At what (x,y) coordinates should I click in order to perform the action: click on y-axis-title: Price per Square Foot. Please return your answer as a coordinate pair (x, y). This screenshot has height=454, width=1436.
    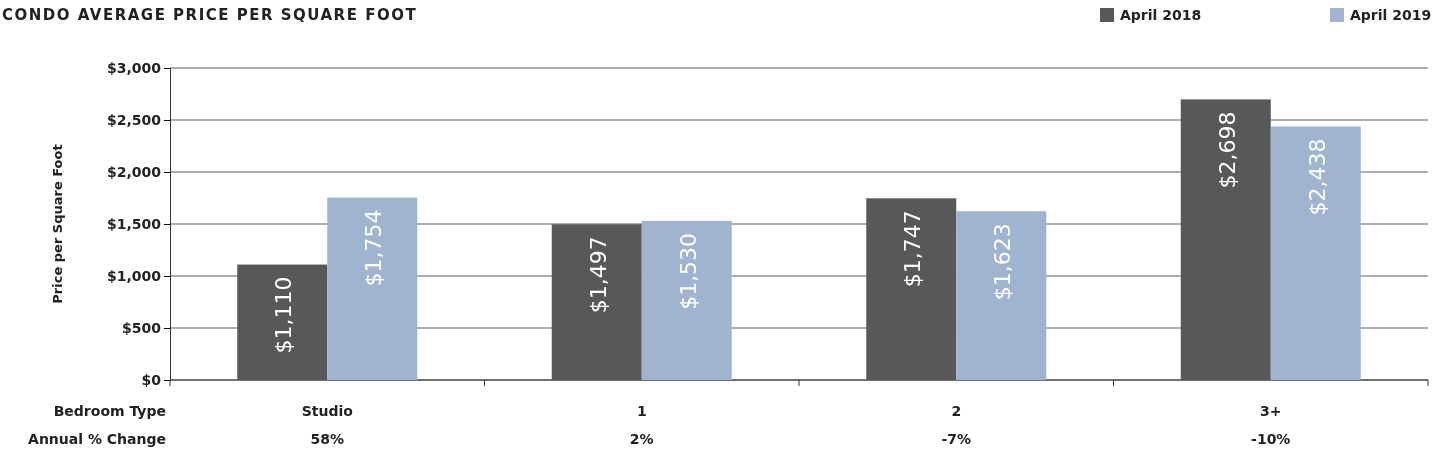
    Looking at the image, I should click on (57, 224).